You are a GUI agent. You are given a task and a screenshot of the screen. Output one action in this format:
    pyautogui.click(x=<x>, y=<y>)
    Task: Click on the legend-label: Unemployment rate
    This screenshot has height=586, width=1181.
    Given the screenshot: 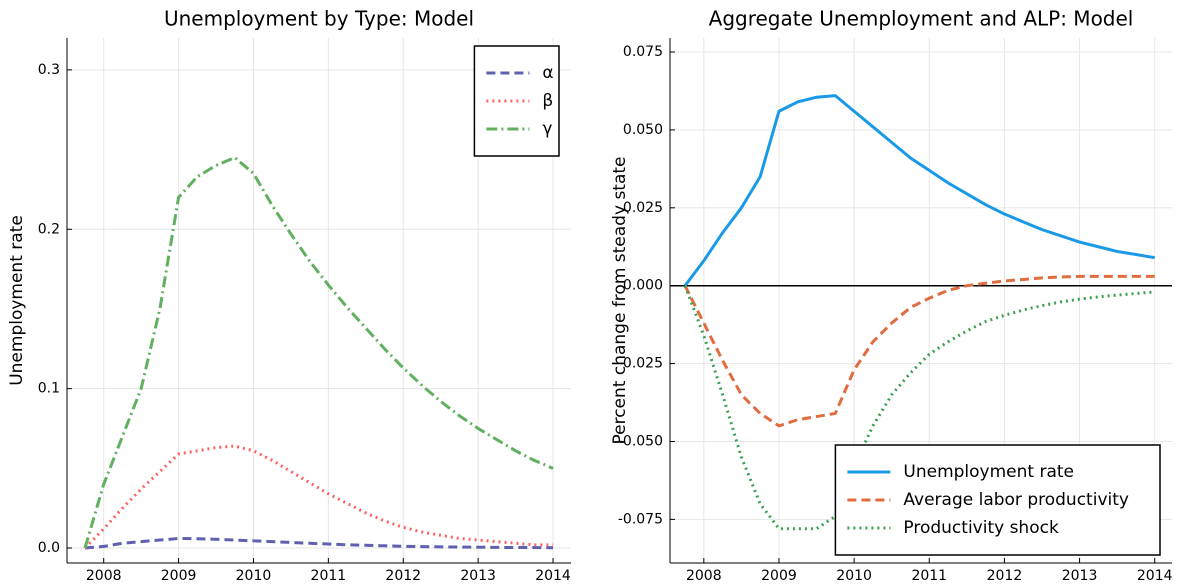 What is the action you would take?
    pyautogui.click(x=988, y=472)
    